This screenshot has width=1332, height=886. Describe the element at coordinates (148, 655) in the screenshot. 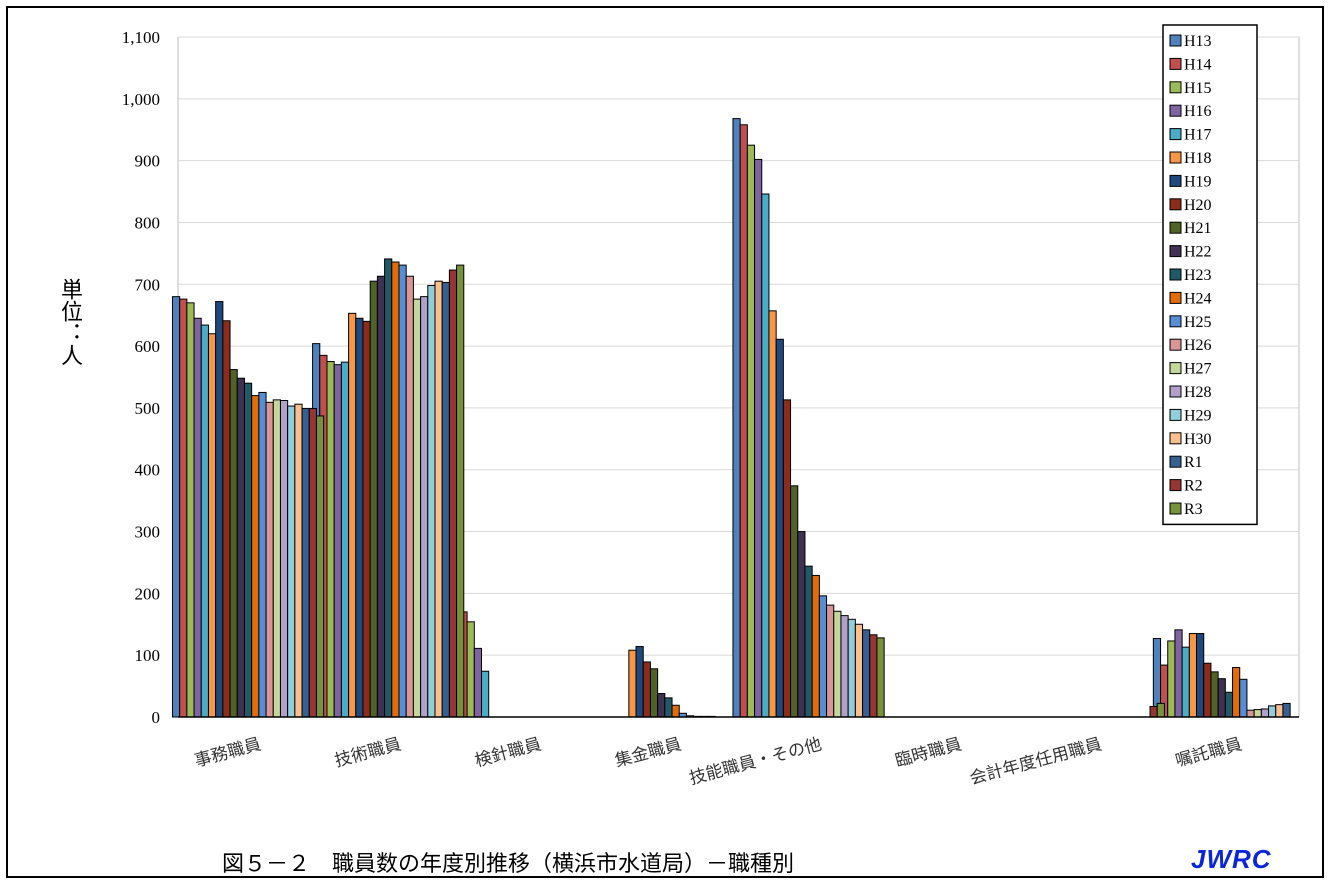

I see `y-tick-label: 100` at that location.